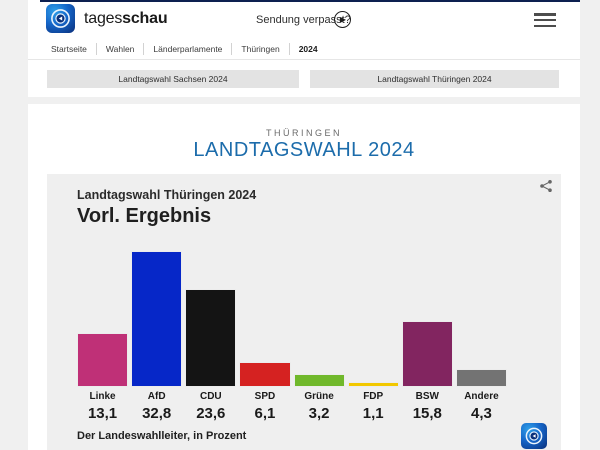  What do you see at coordinates (342, 19) in the screenshot?
I see `play-icon: ▶` at bounding box center [342, 19].